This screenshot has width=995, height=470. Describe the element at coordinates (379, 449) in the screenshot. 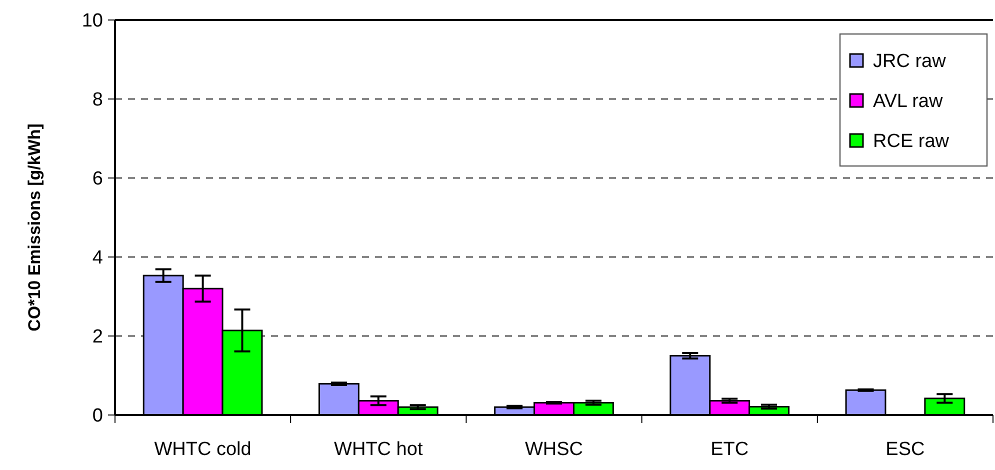

I see `x-tick-label: WHTC hot` at that location.